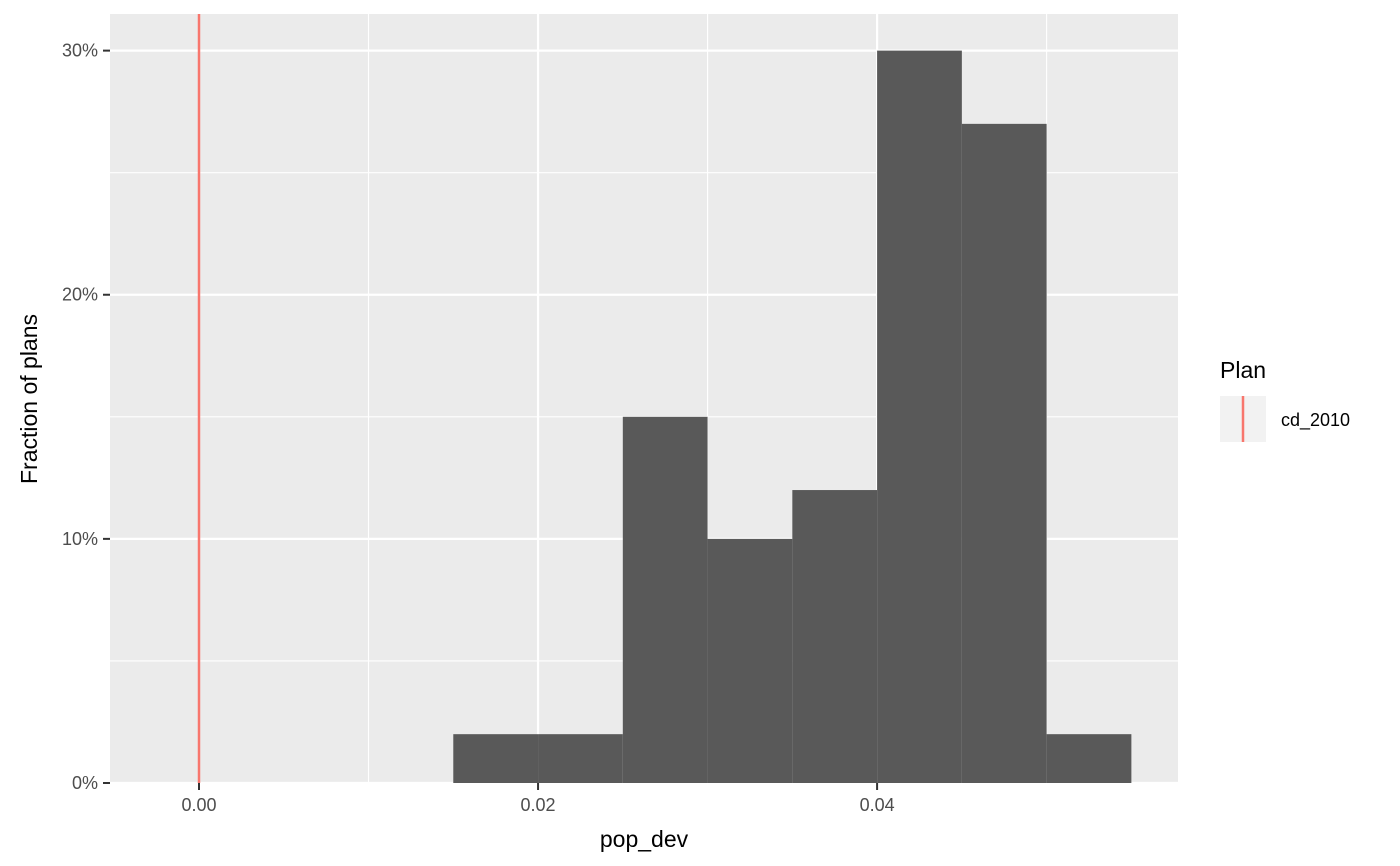 This screenshot has width=1400, height=866. I want to click on y-tick-label: 30%, so click(80, 51).